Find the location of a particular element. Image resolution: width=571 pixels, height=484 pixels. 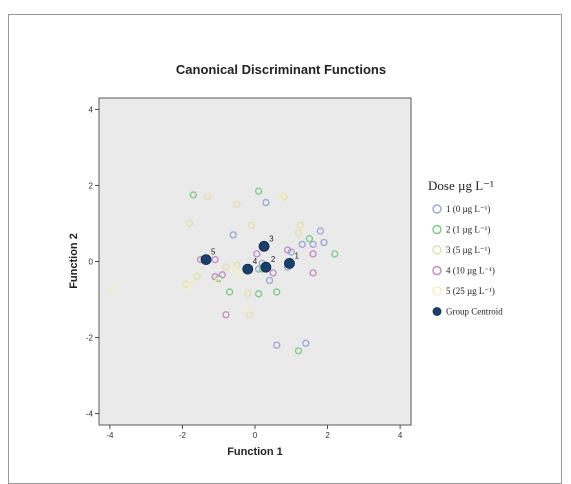

legend-label-1: 1 (0 µg L⁻¹) is located at coordinates (468, 209).